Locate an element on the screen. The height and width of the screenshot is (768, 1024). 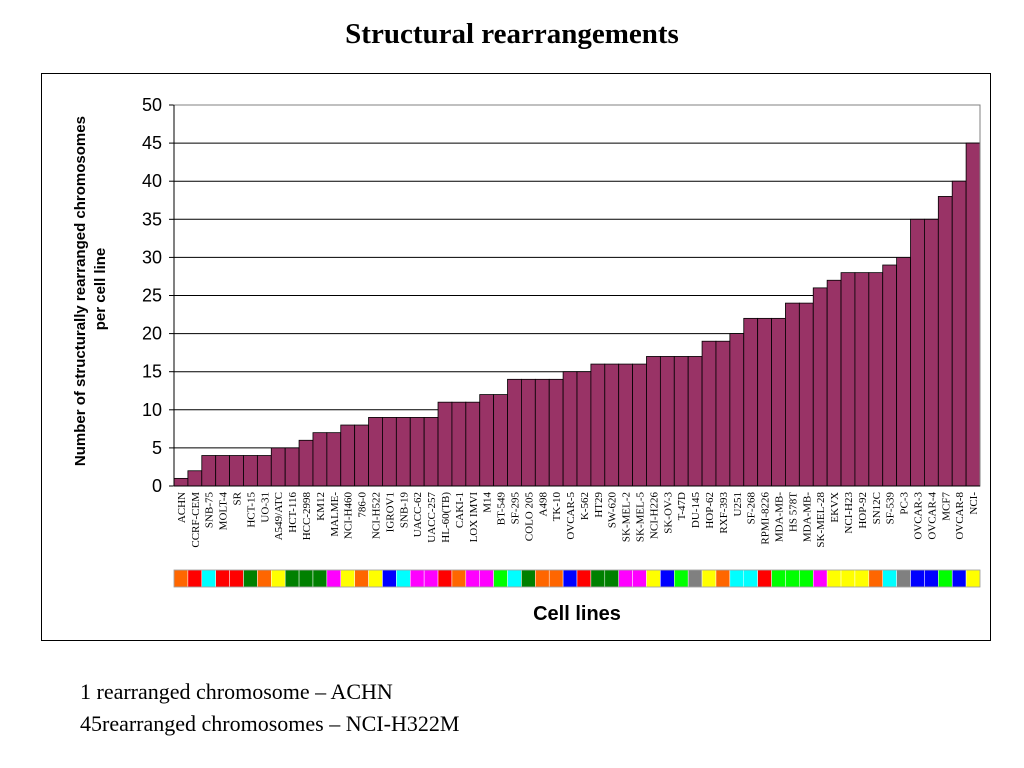
x-category-label: NCI-H23 is located at coordinates (849, 513).